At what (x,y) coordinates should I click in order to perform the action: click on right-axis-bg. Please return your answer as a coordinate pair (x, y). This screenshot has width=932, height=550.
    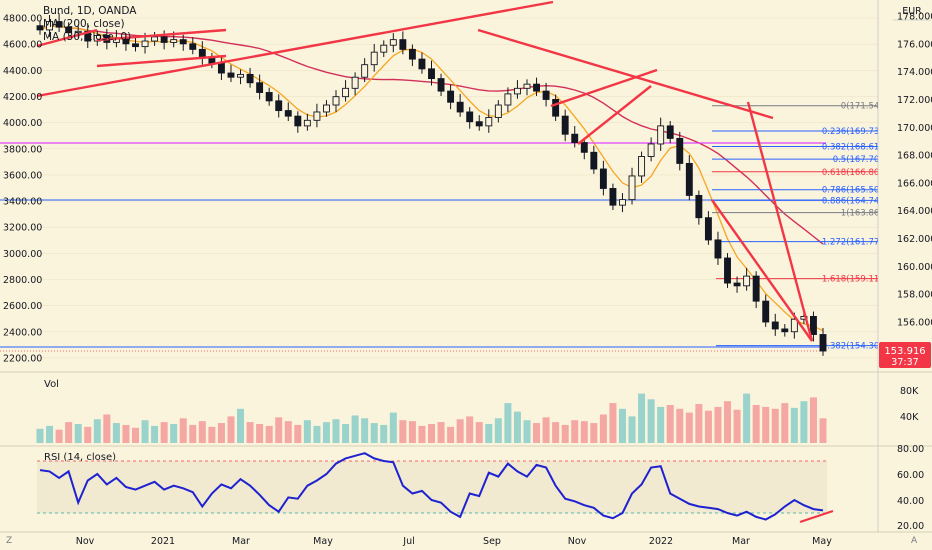
    Looking at the image, I should click on (905, 275).